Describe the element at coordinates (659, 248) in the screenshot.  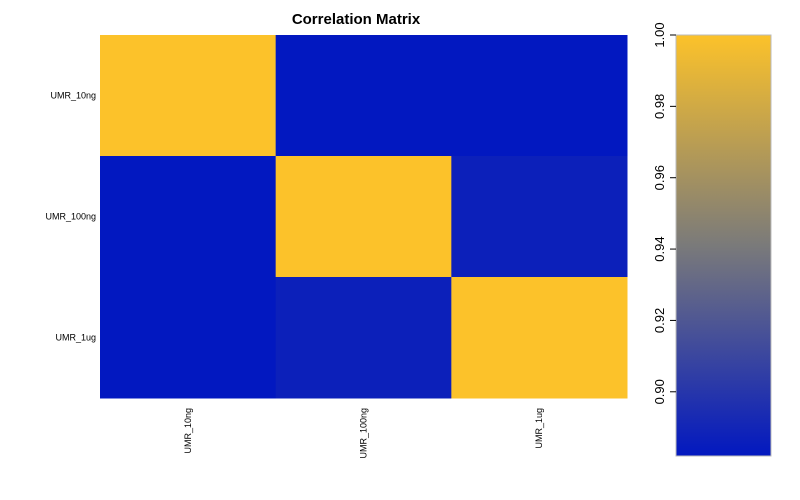
I see `colorbar-tick-label: 0.94` at that location.